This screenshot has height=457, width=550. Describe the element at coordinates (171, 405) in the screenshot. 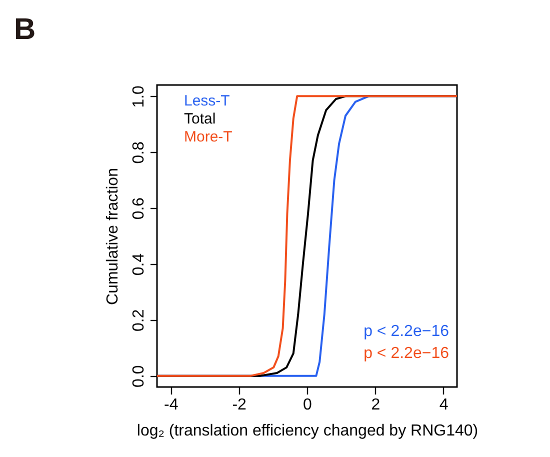

I see `x-tick-label: -4` at that location.